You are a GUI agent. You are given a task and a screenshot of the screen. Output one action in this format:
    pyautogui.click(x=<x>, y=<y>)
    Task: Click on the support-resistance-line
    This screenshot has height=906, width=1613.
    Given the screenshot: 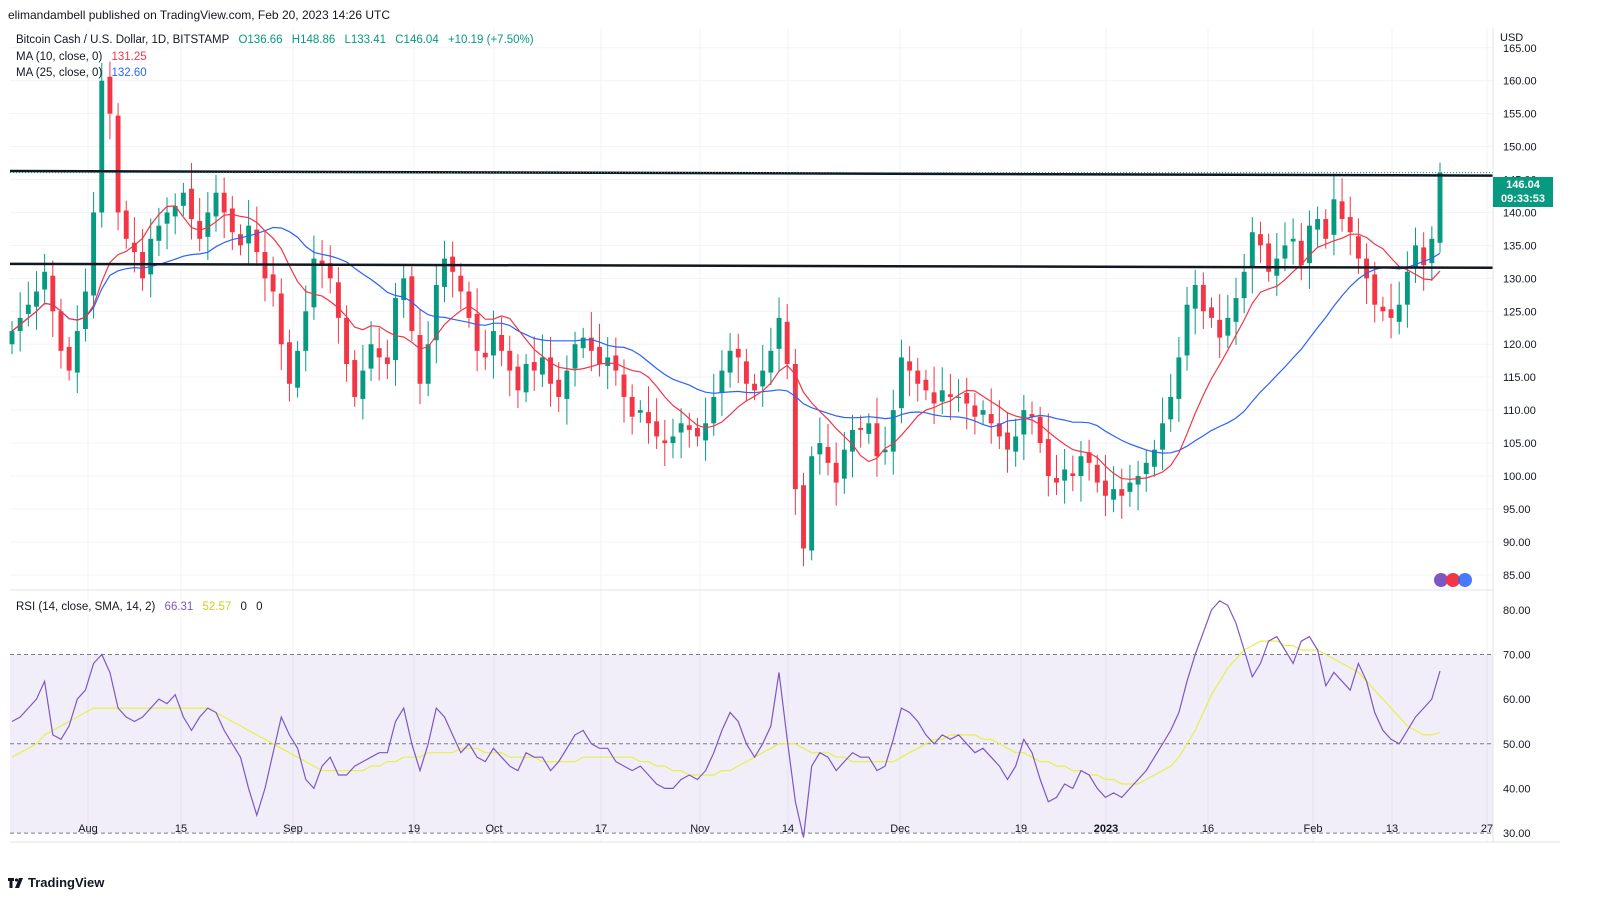 What is the action you would take?
    pyautogui.click(x=751, y=266)
    